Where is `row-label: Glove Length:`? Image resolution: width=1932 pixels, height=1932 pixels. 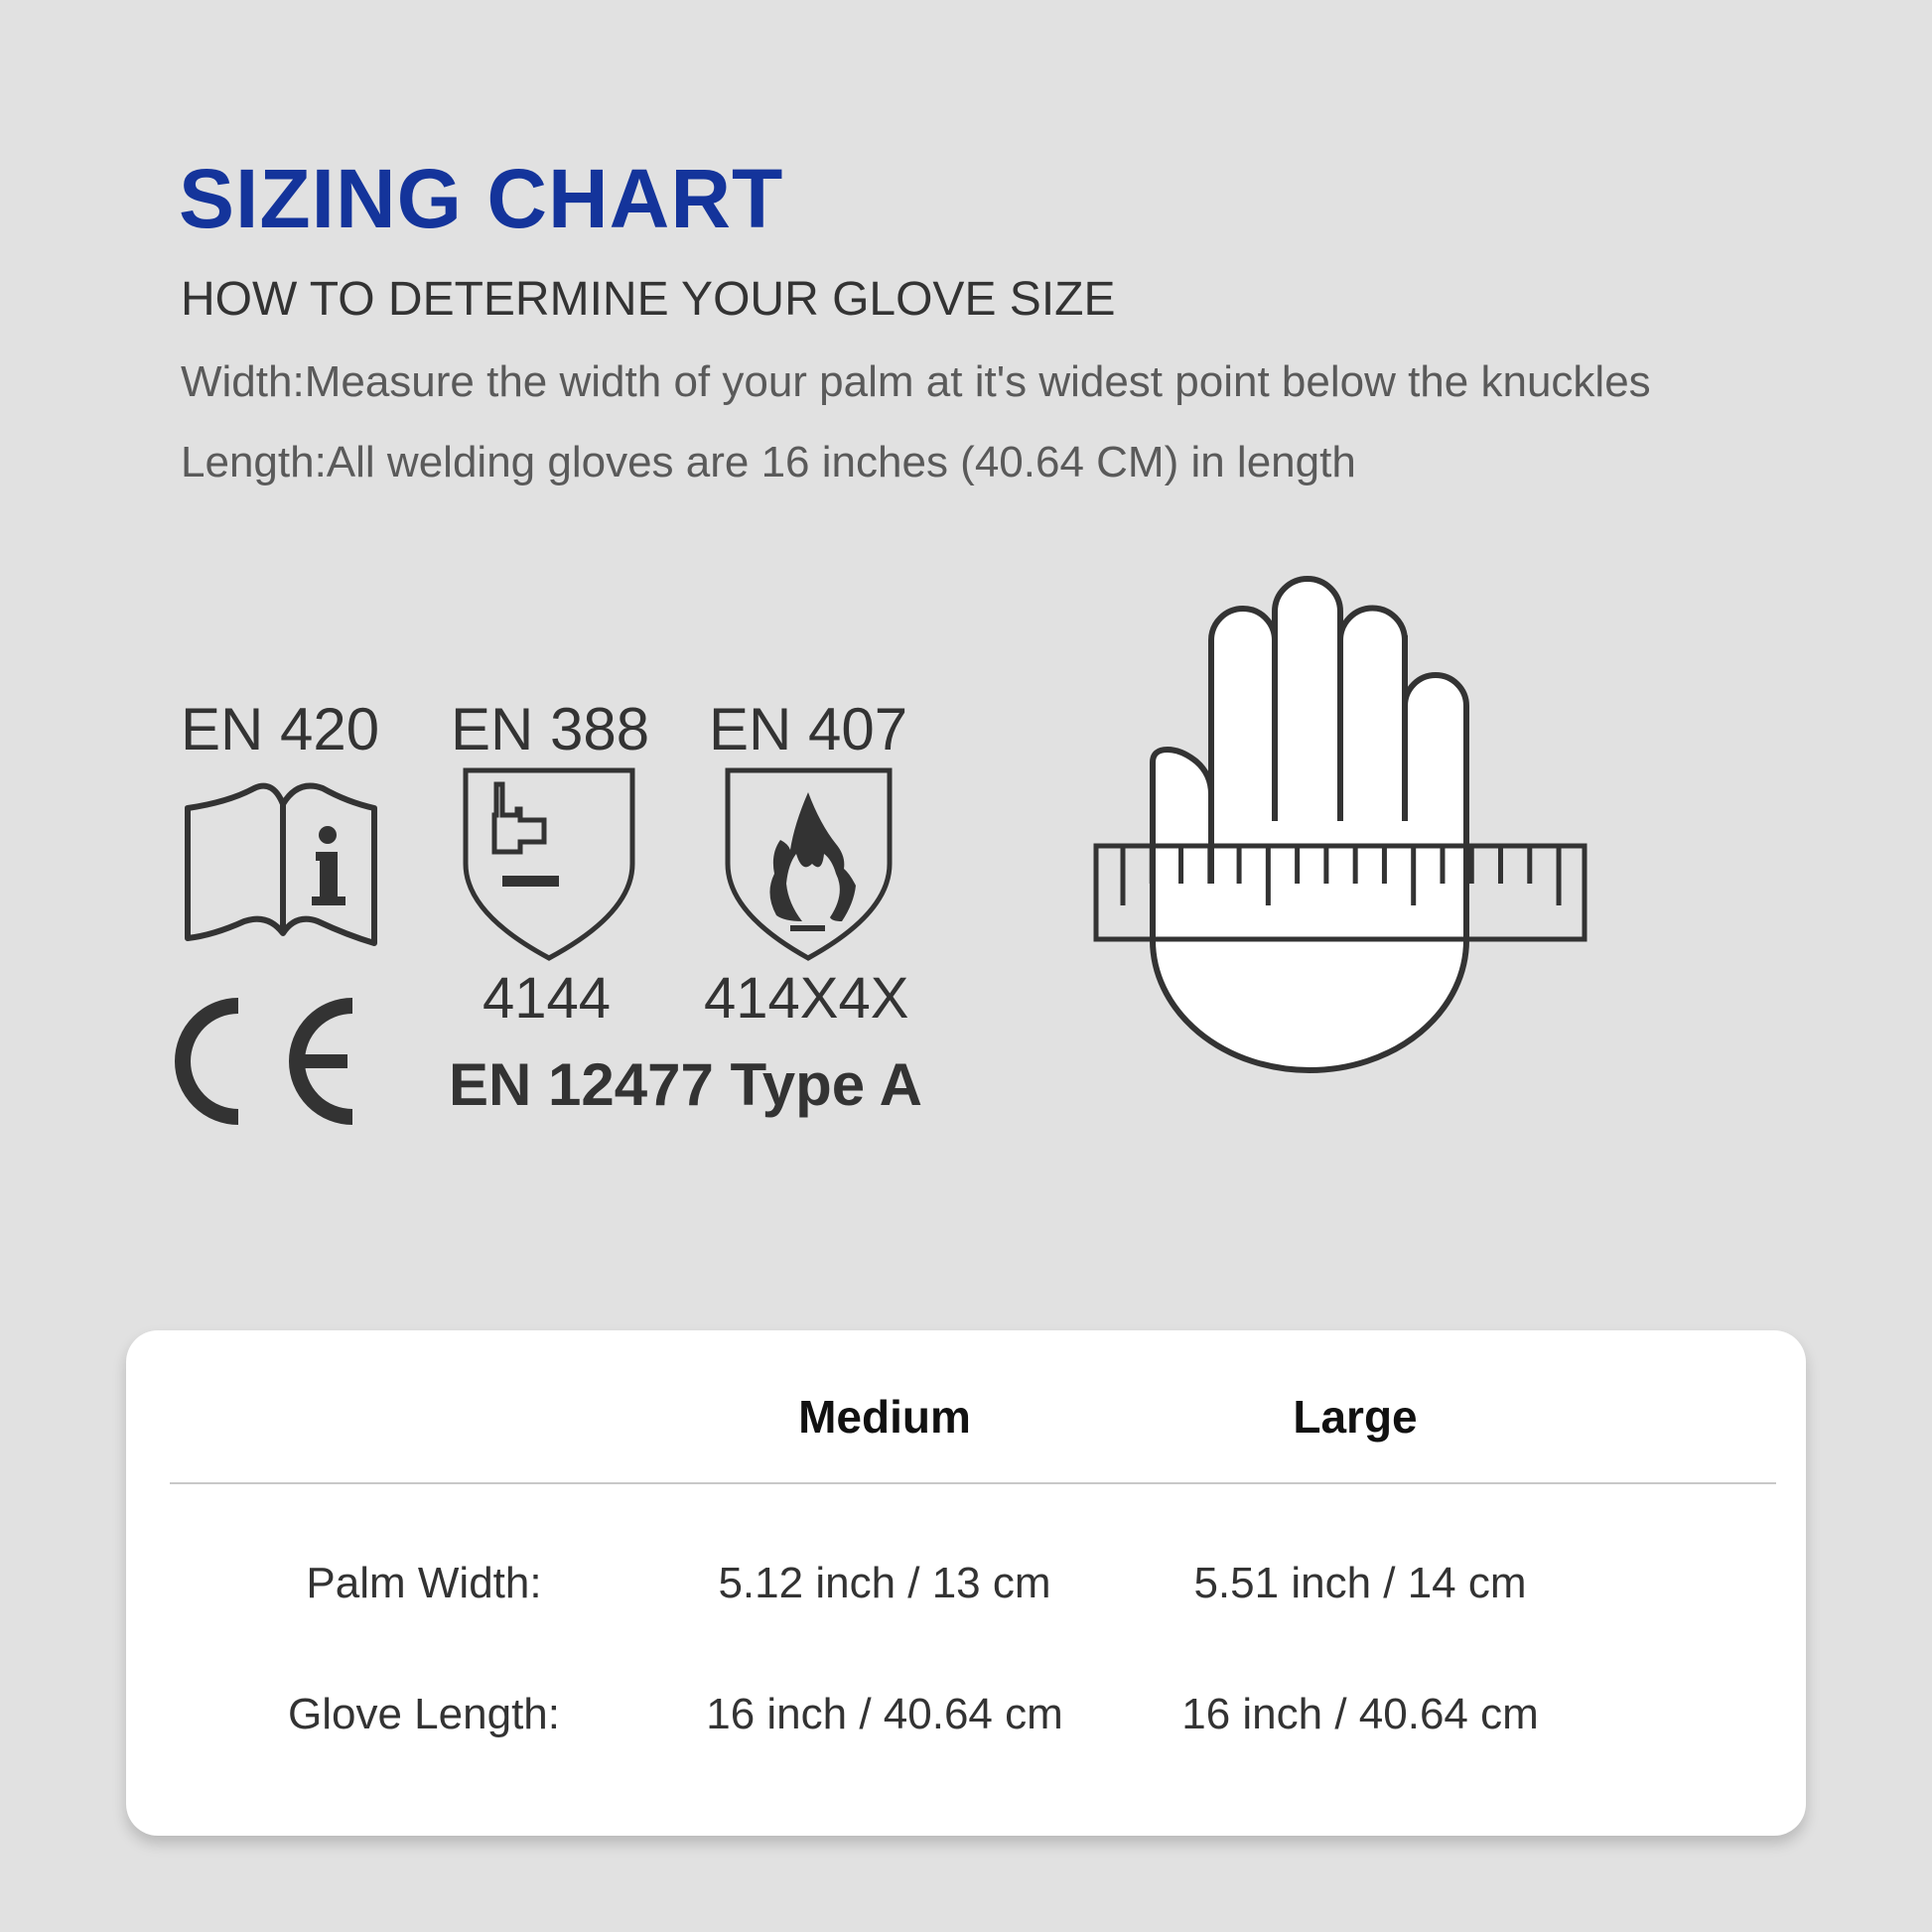 row-label: Glove Length: is located at coordinates (424, 1714).